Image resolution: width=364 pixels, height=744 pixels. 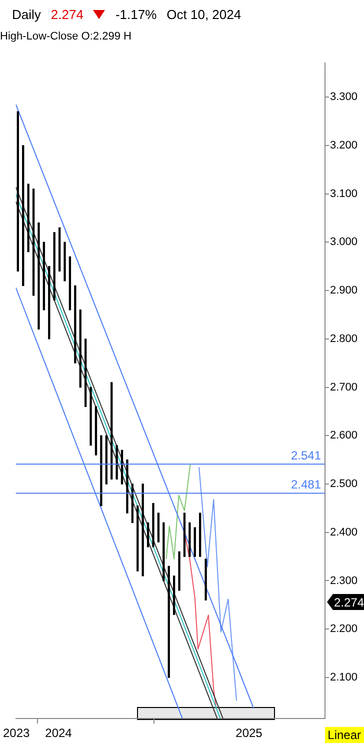 What do you see at coordinates (344, 145) in the screenshot?
I see `y-tick-label: 3.200` at bounding box center [344, 145].